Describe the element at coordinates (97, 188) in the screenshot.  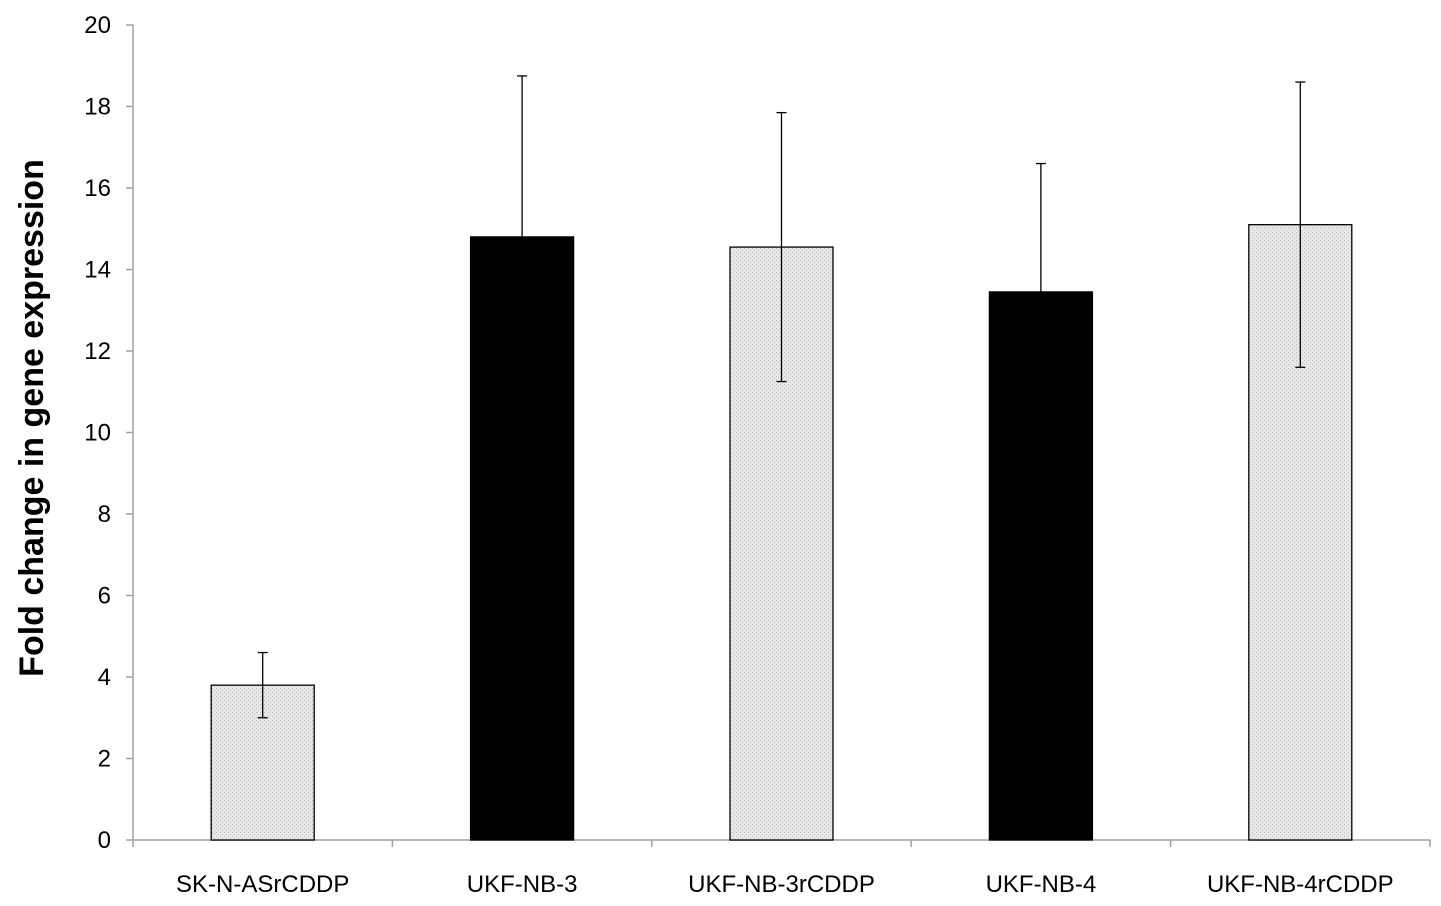
I see `y-tick-label: 16` at that location.